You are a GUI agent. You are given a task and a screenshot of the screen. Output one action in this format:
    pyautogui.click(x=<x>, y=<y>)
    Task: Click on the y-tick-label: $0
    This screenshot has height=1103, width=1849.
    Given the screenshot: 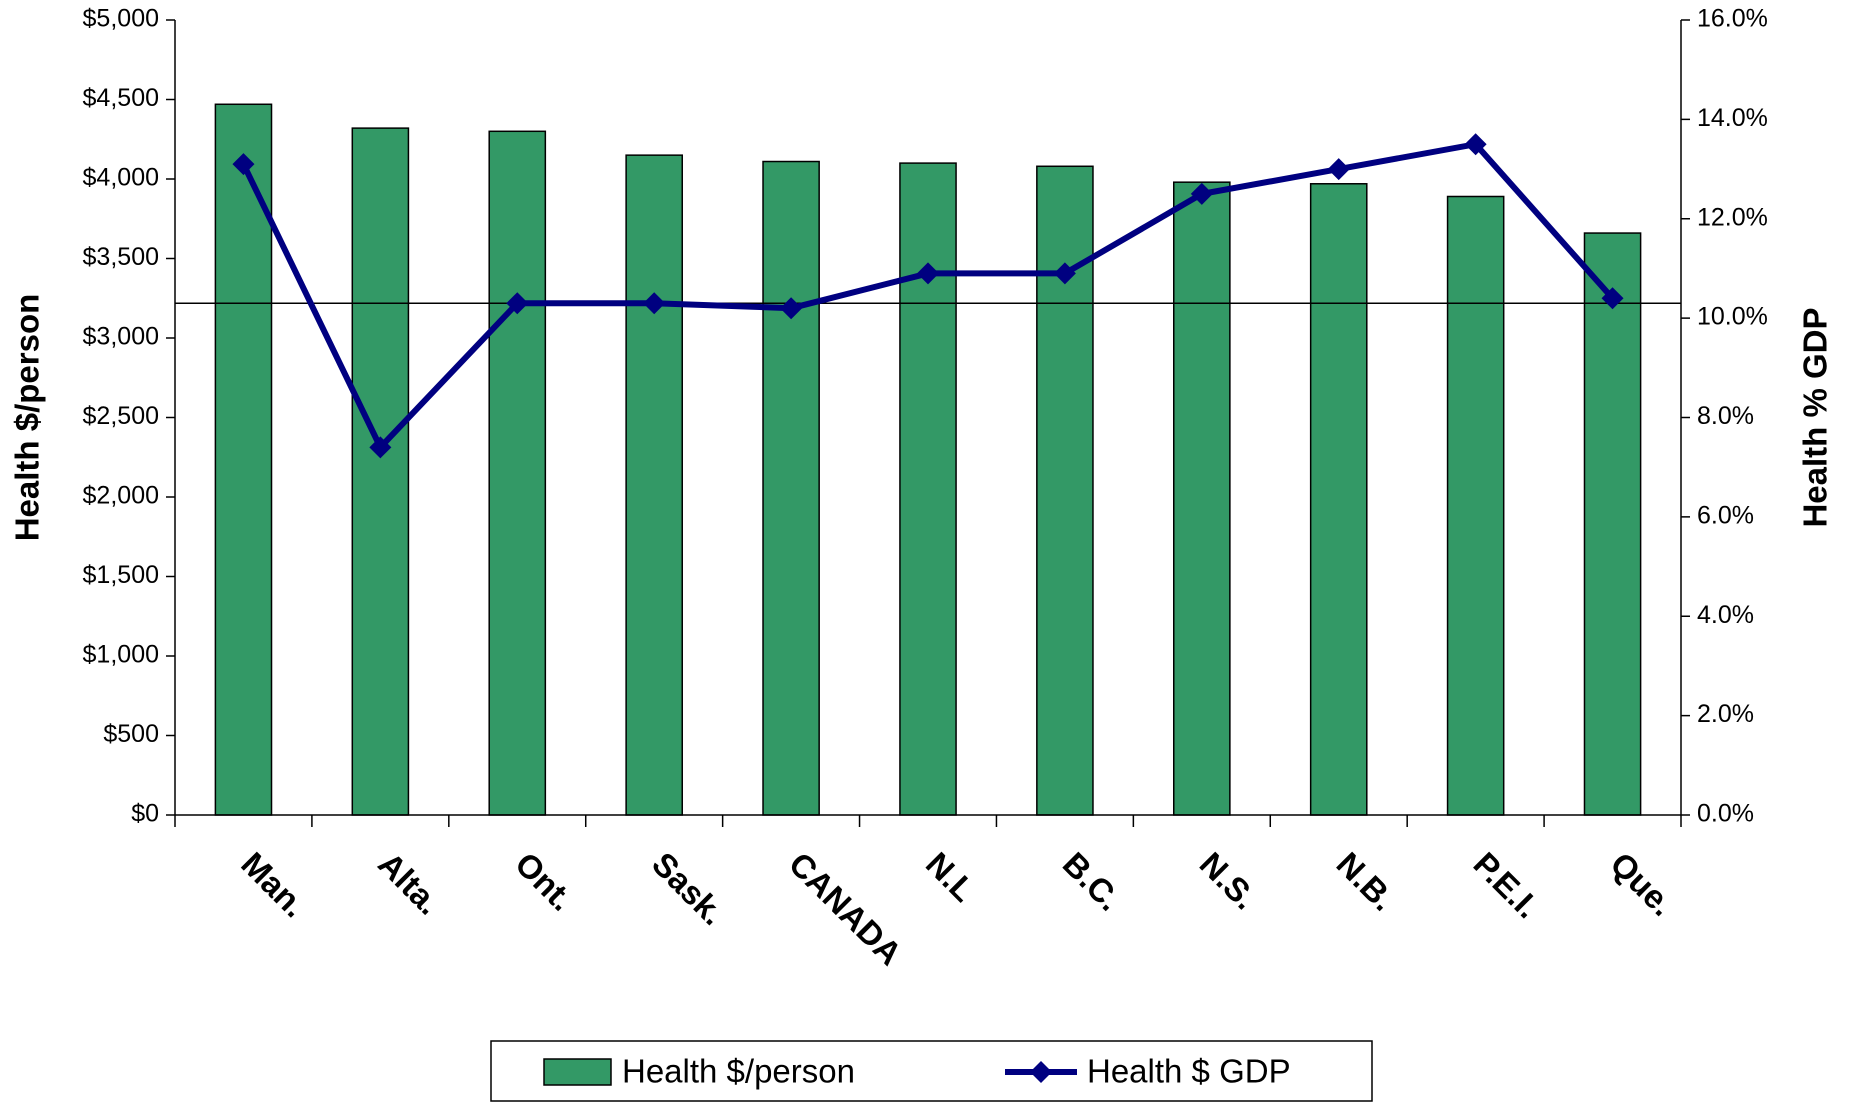 What is the action you would take?
    pyautogui.click(x=145, y=814)
    